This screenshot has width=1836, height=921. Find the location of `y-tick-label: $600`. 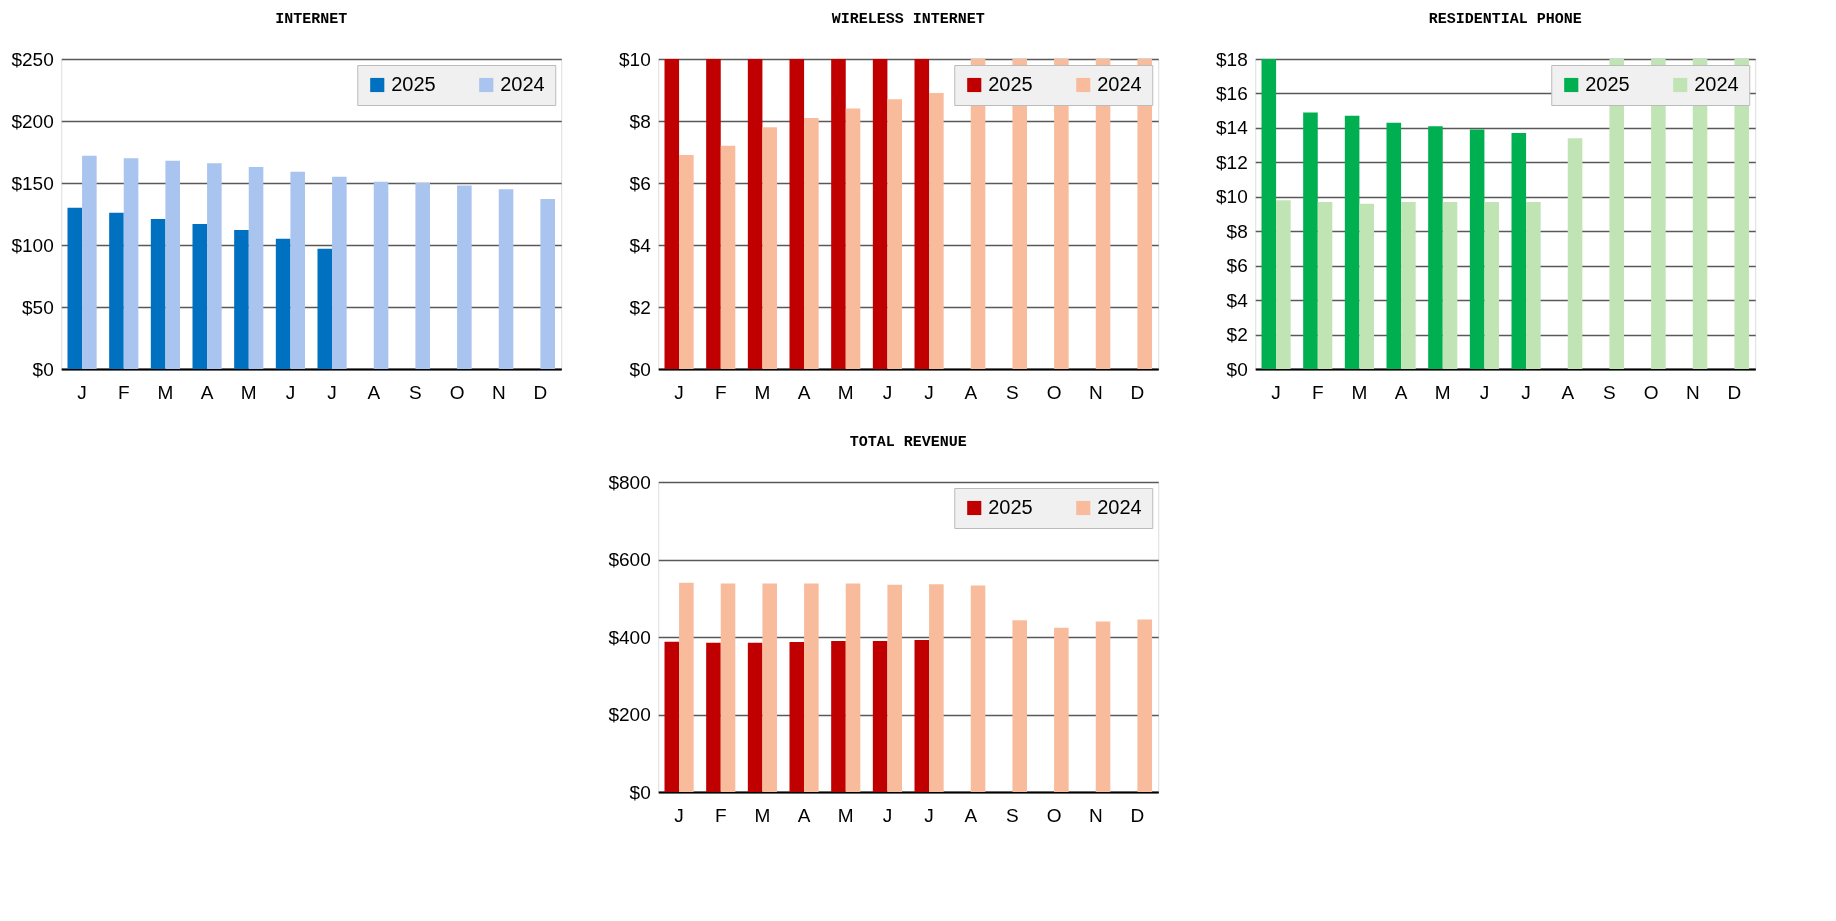

y-tick-label: $600 is located at coordinates (629, 559).